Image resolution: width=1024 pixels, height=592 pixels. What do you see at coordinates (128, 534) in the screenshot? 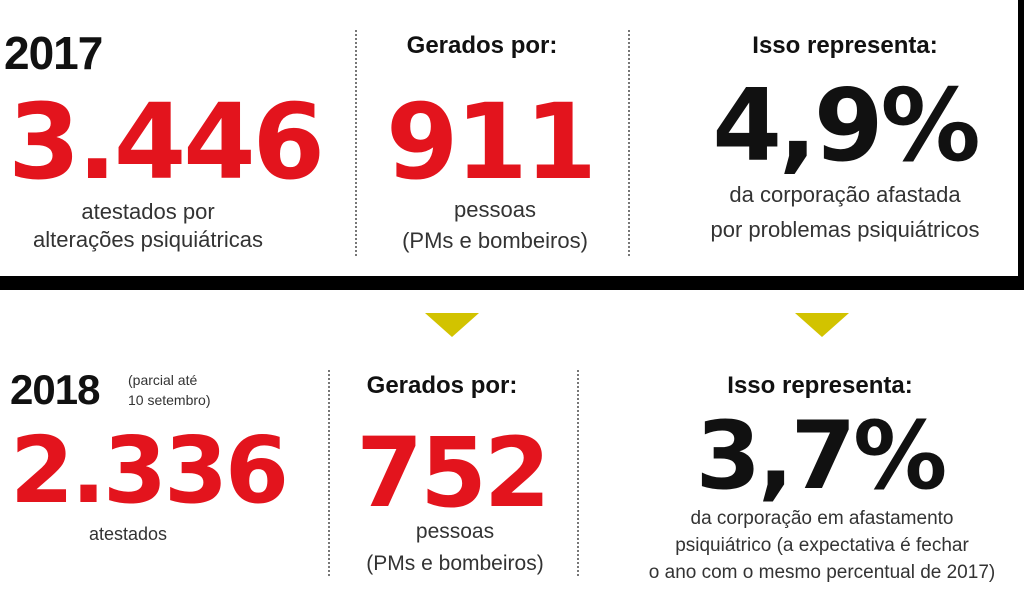
I see `count-caption: atestados` at bounding box center [128, 534].